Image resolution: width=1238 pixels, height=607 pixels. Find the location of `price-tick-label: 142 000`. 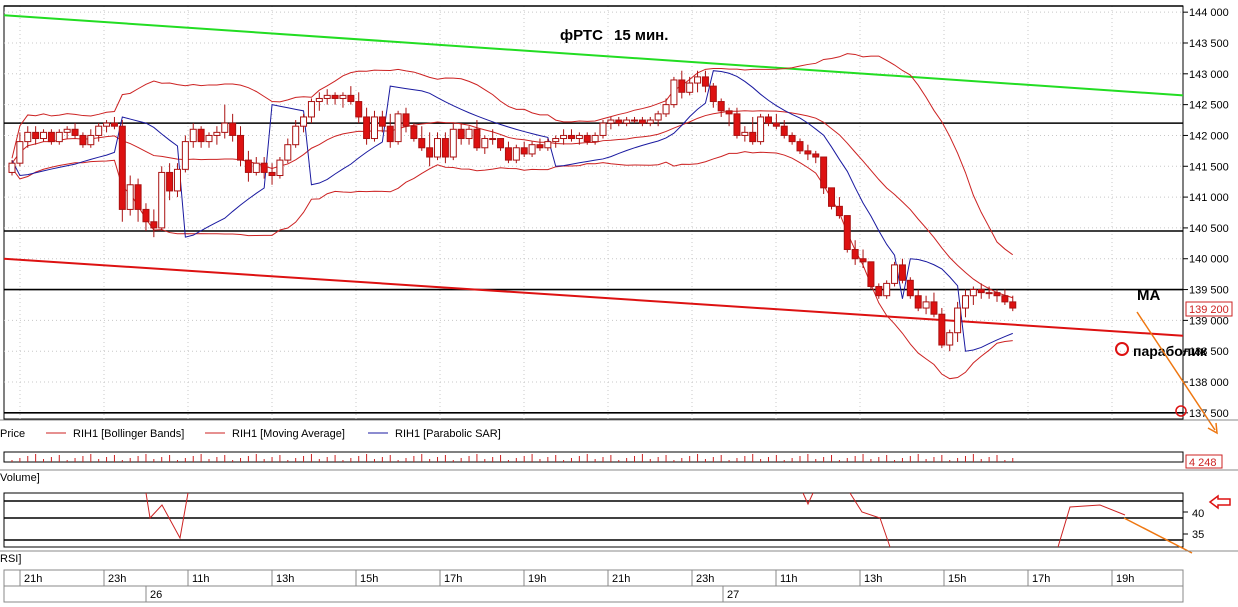

price-tick-label: 142 000 is located at coordinates (1209, 136).